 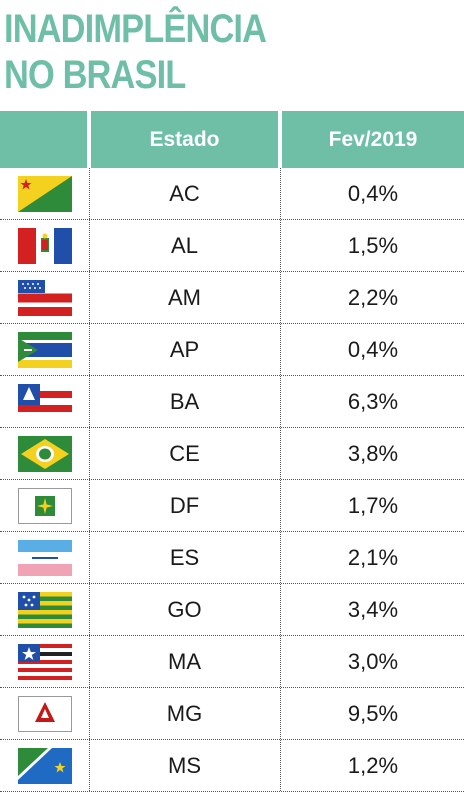 What do you see at coordinates (184, 765) in the screenshot?
I see `state-code-cell: MS` at bounding box center [184, 765].